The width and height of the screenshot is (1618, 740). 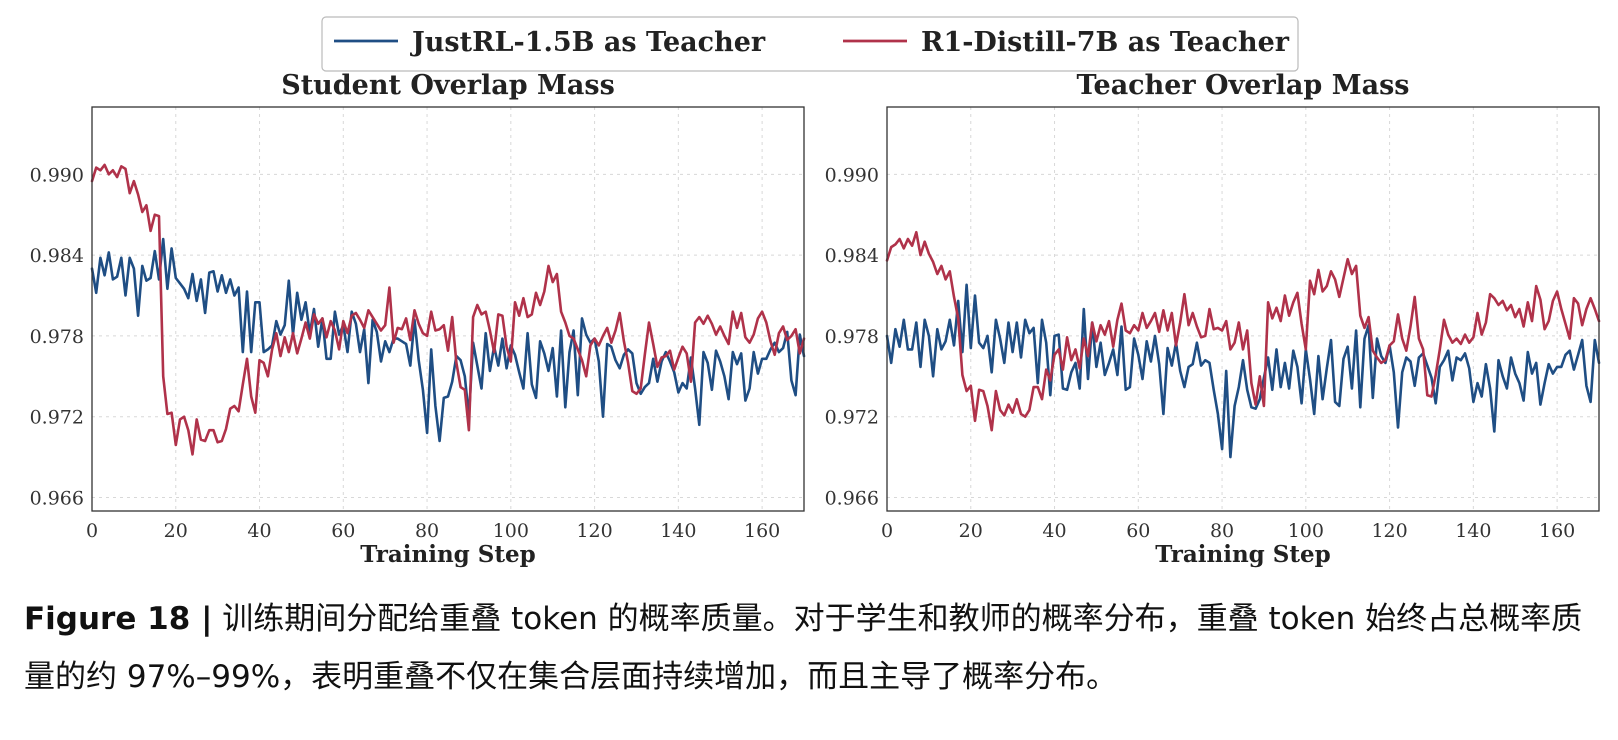 I want to click on legend-label-justrl: JustRL-1.5B as Teacher, so click(x=588, y=42).